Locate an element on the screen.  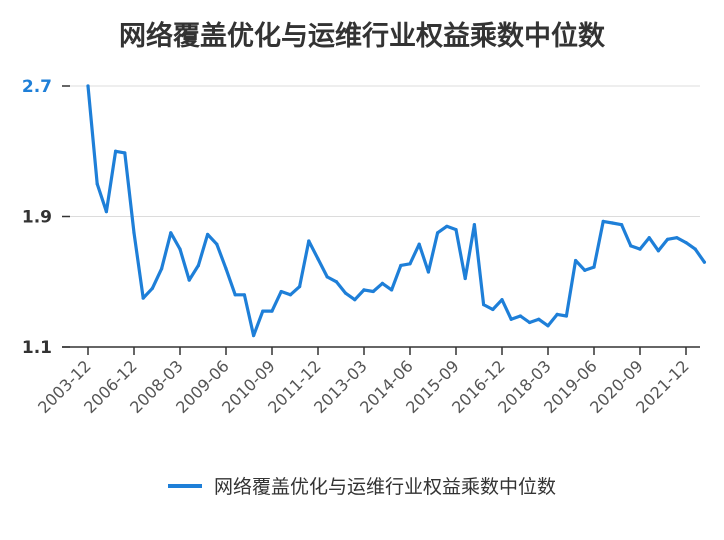
y-tick-label: 1.1 is located at coordinates (37, 348).